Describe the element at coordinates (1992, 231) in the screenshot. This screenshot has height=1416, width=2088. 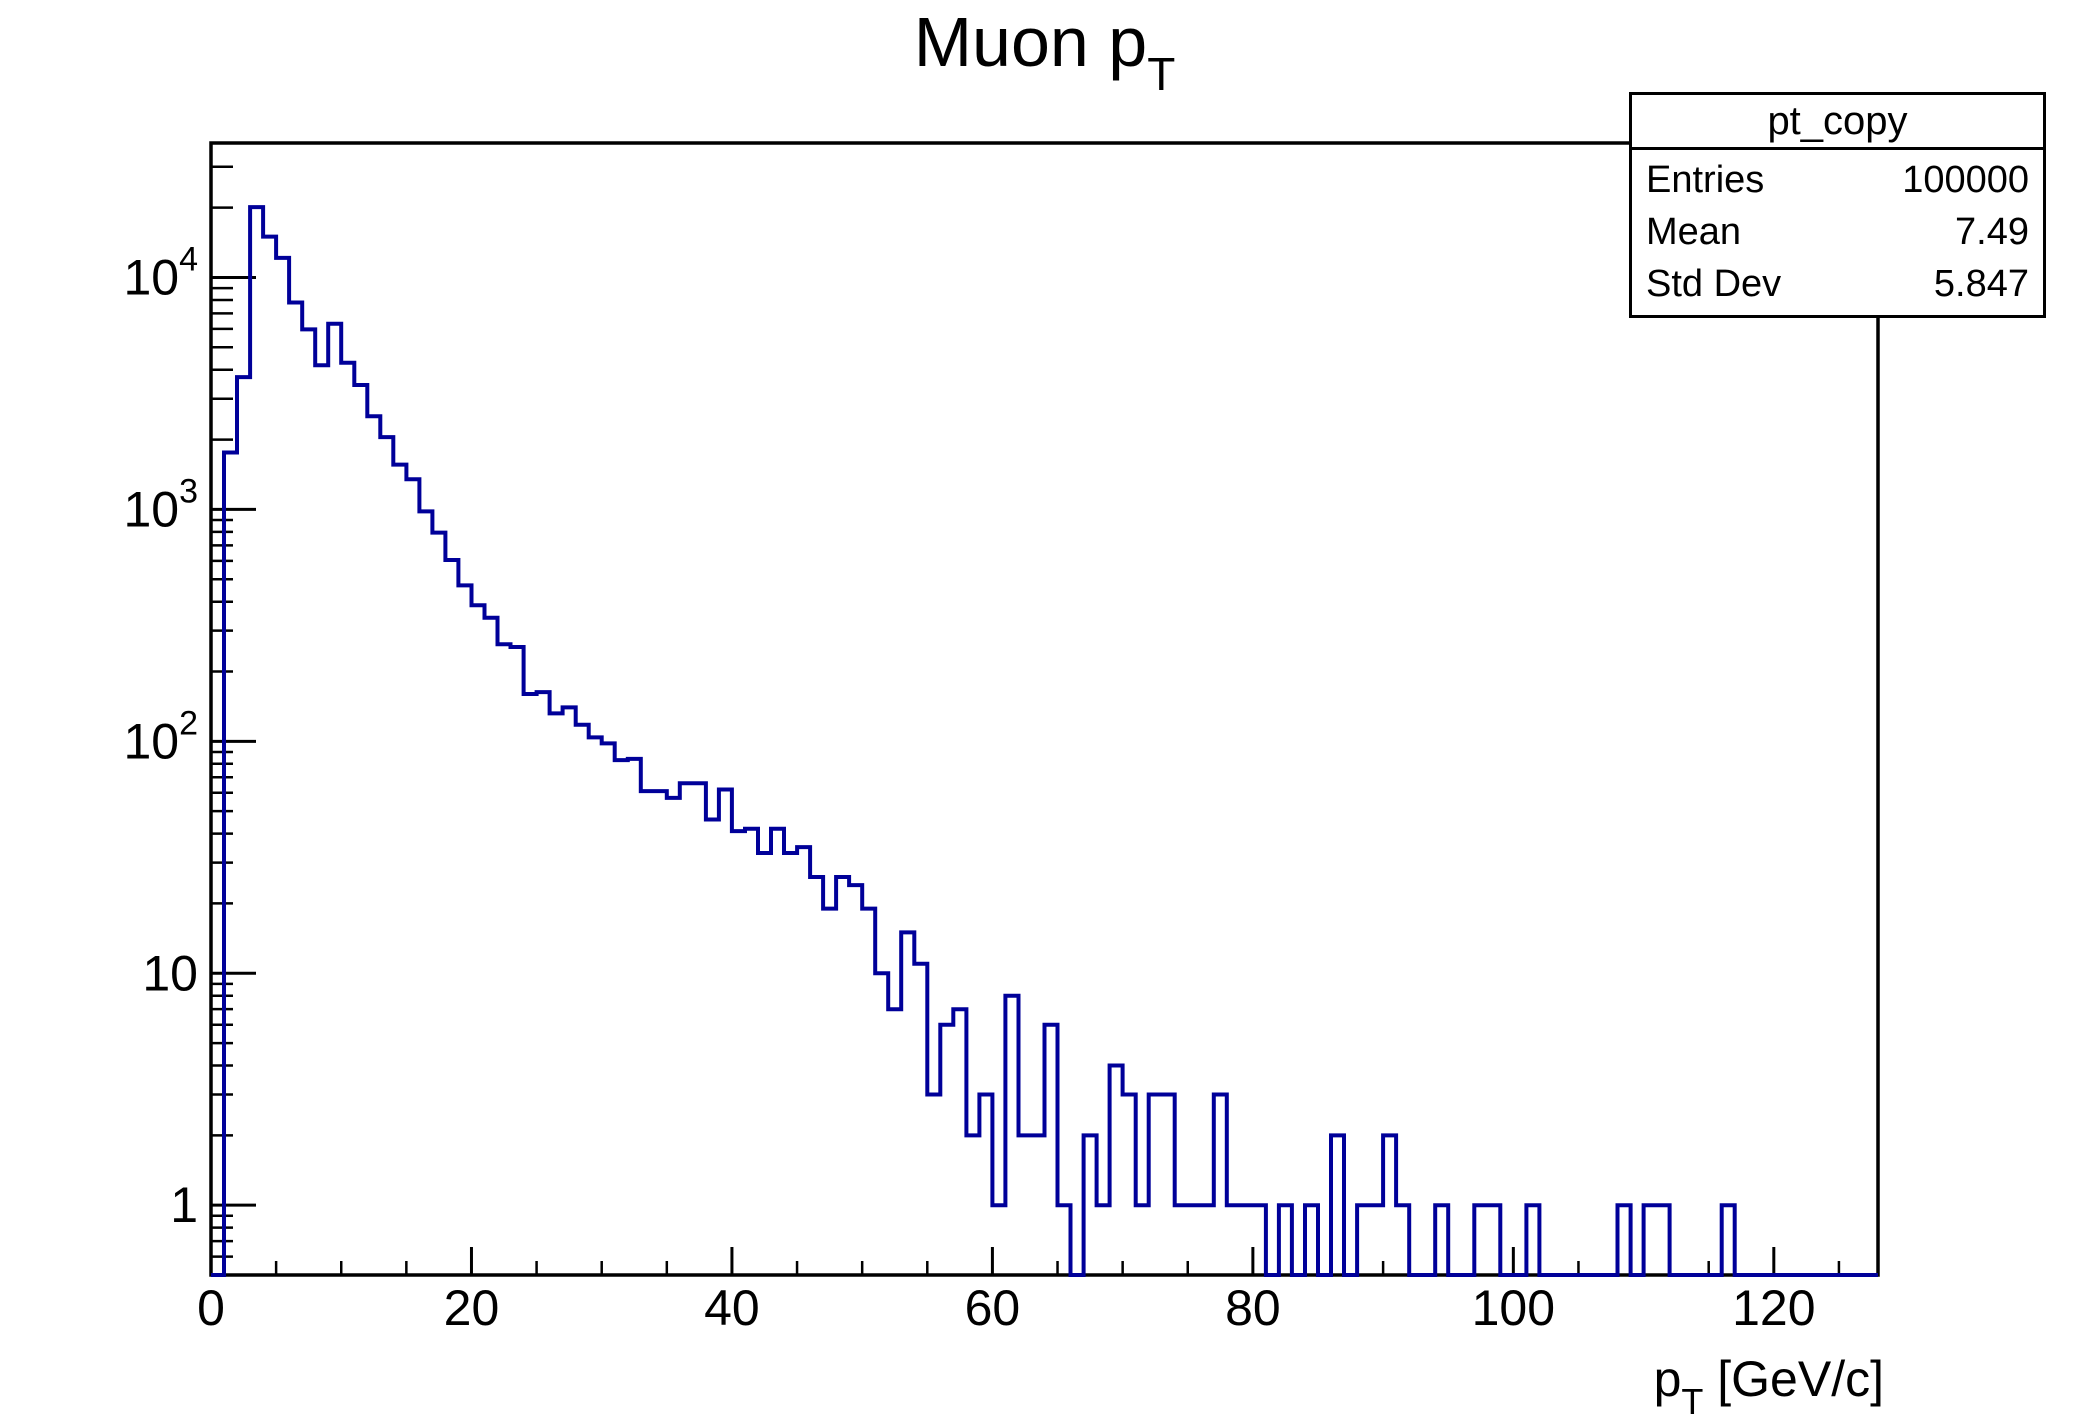
I see `stats-value-mean: 7.49` at that location.